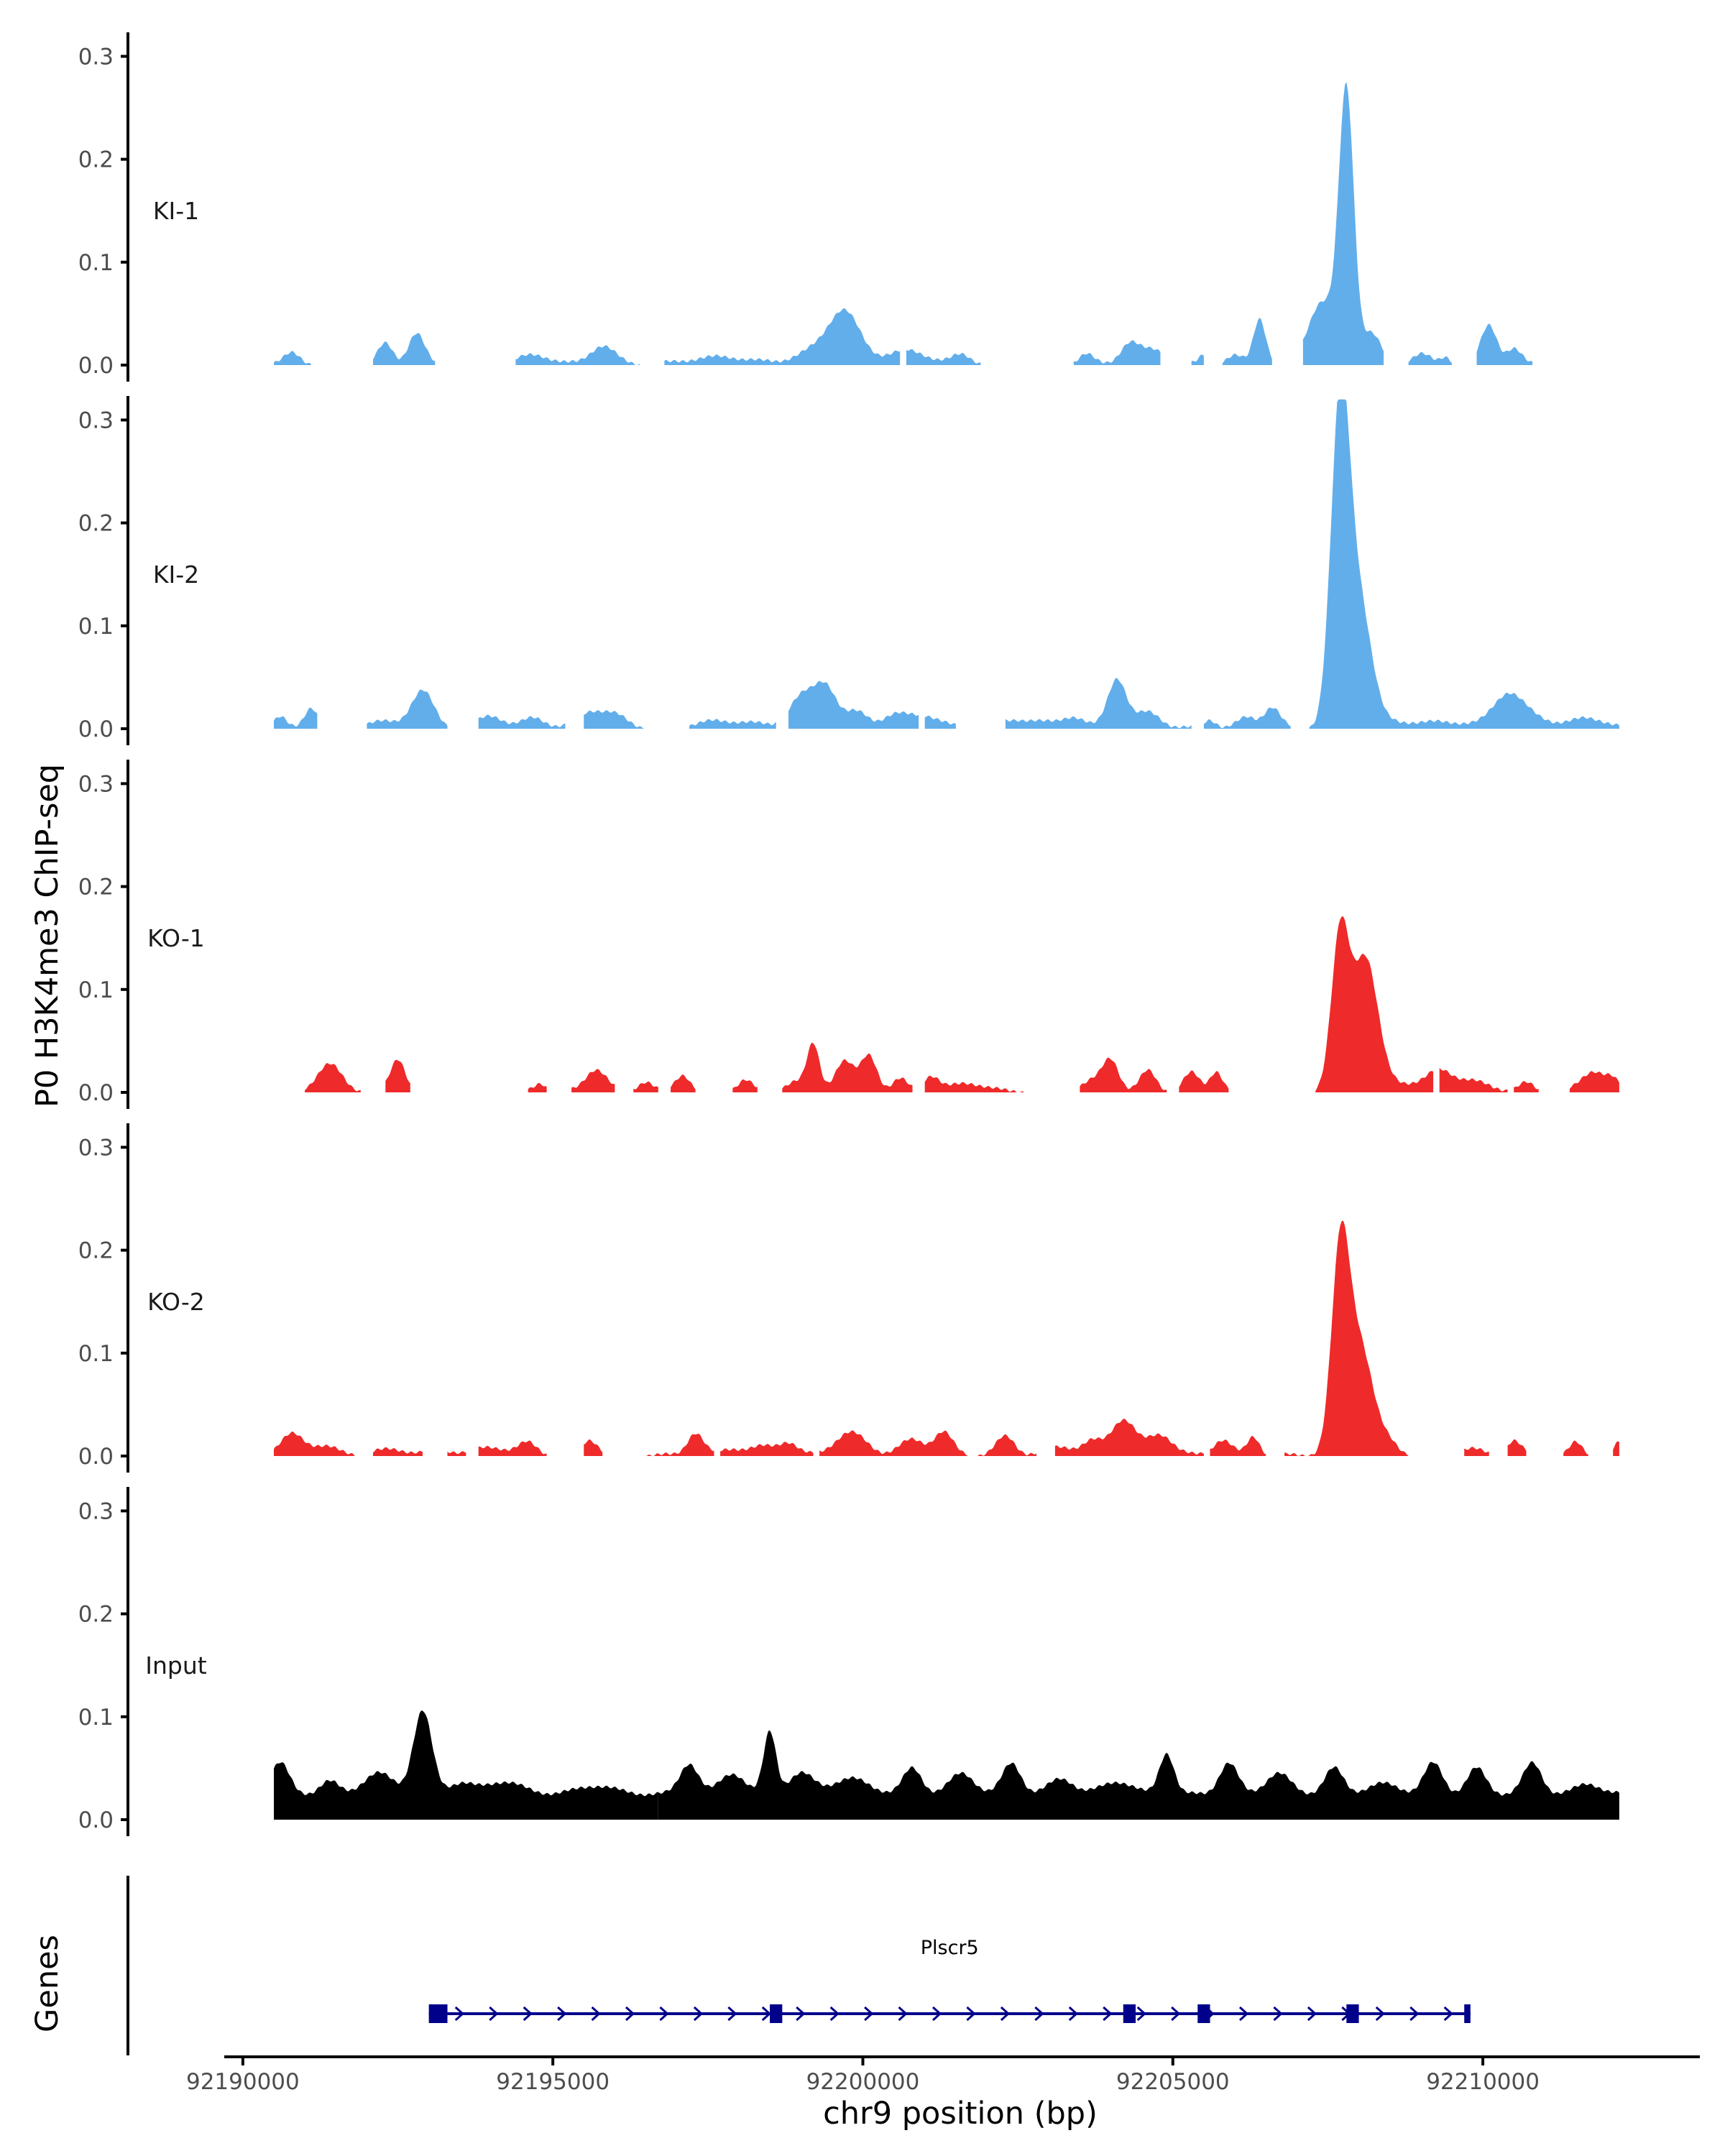 The width and height of the screenshot is (1725, 2156). What do you see at coordinates (848, 1661) in the screenshot?
I see `track-input: 0.0 0.1 0.2 0.3 Input` at bounding box center [848, 1661].